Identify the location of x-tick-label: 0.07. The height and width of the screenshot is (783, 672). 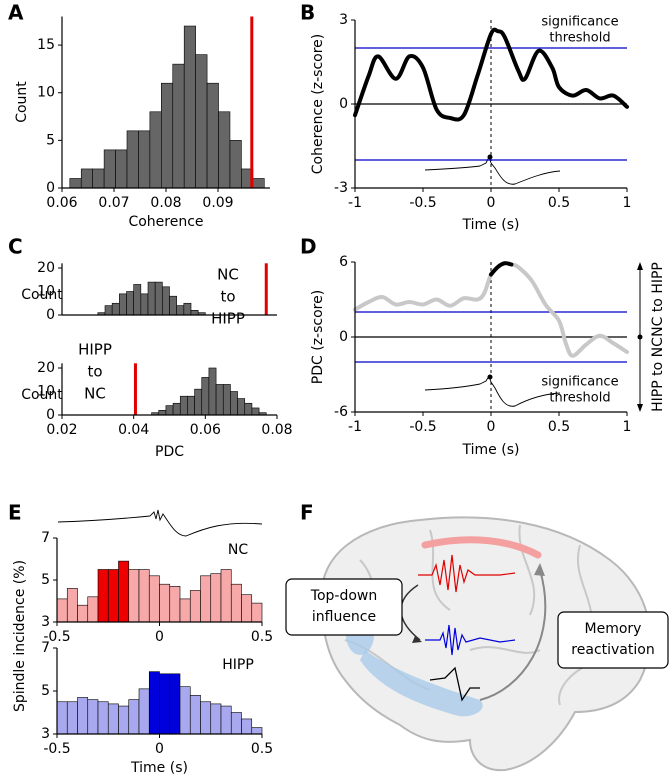
(113, 203).